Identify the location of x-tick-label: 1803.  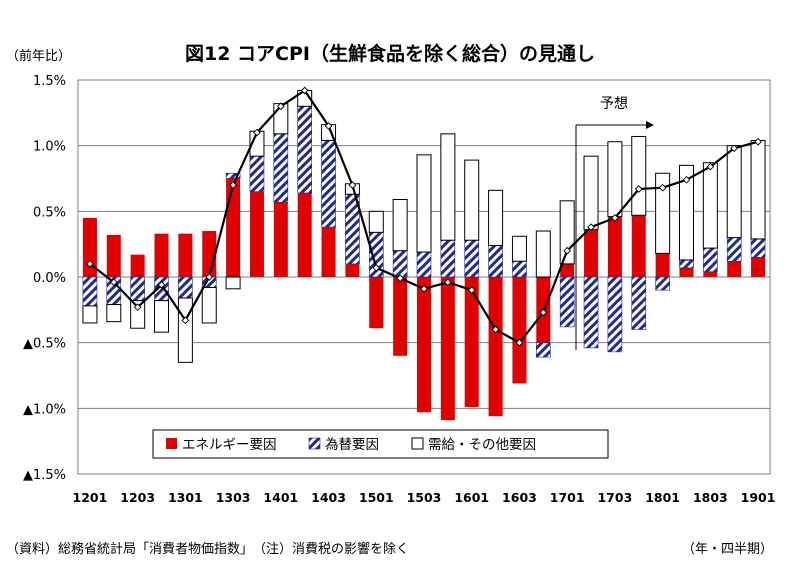
(710, 497).